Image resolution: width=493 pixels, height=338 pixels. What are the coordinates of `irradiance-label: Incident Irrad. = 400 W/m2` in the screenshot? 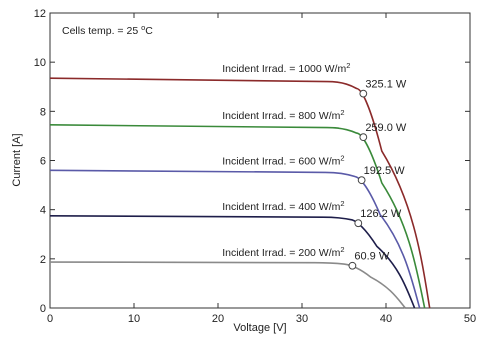 It's located at (283, 206).